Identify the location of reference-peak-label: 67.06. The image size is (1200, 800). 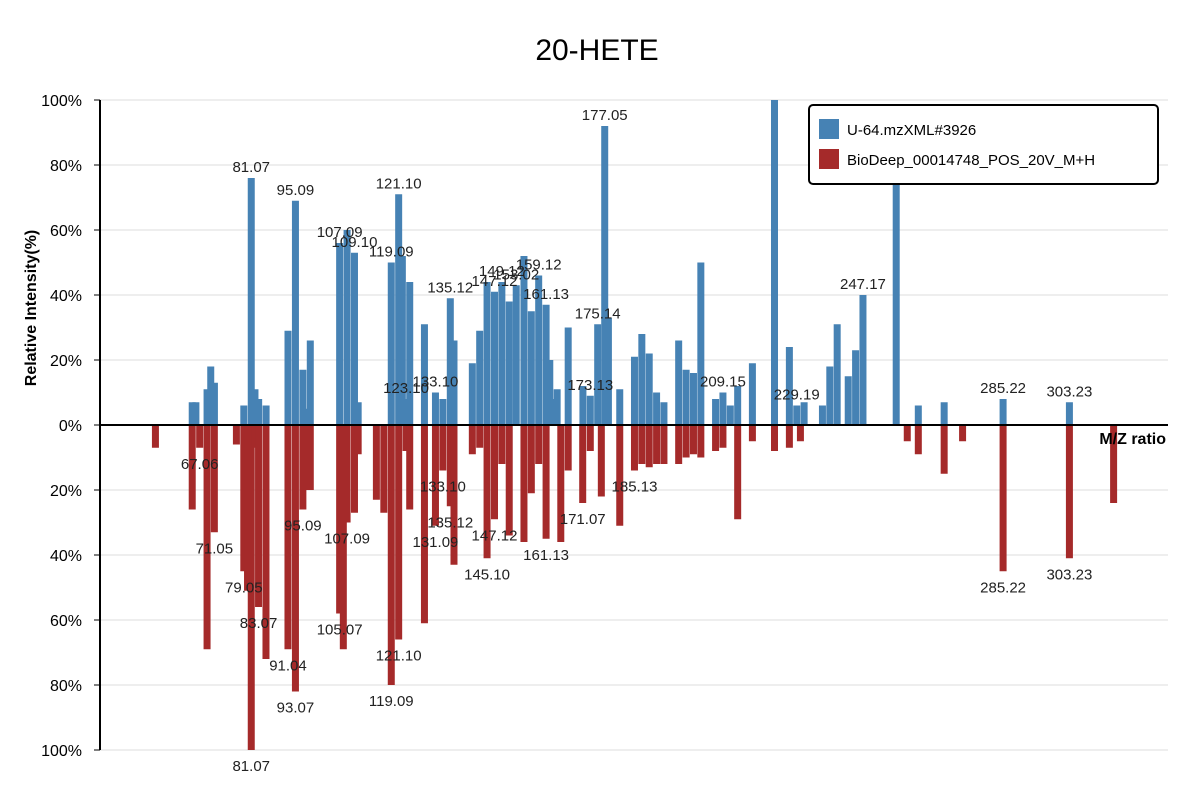
(200, 464).